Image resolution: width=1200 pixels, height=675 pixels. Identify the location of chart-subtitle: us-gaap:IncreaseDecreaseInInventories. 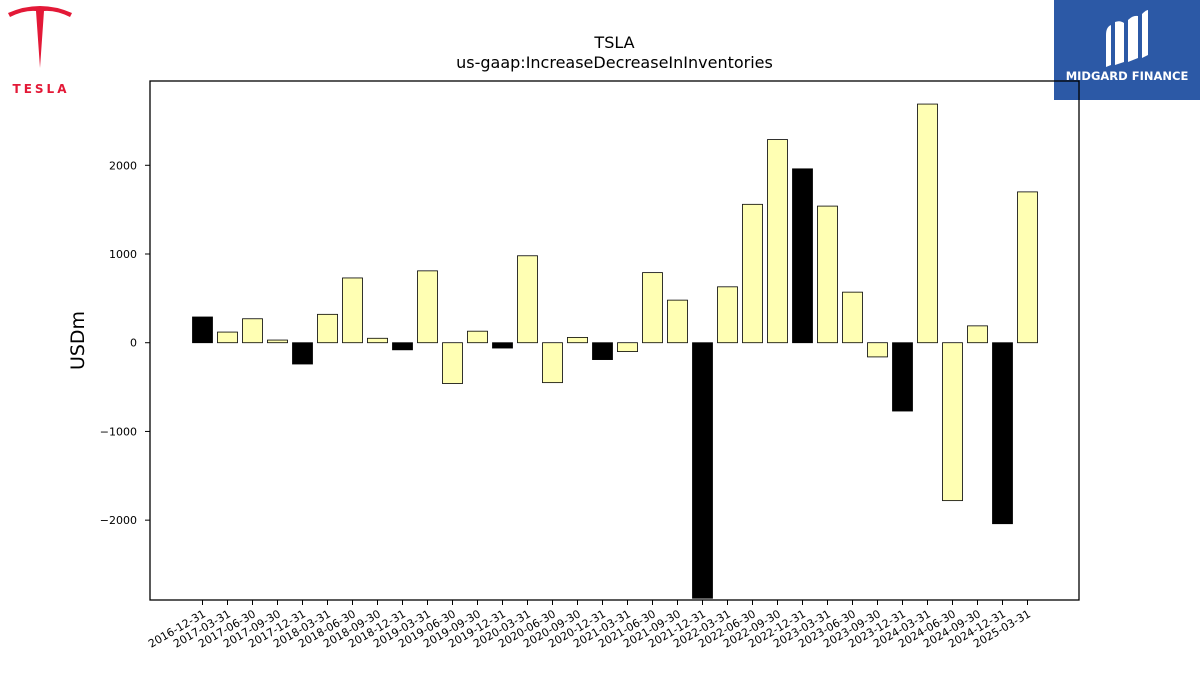
(614, 62).